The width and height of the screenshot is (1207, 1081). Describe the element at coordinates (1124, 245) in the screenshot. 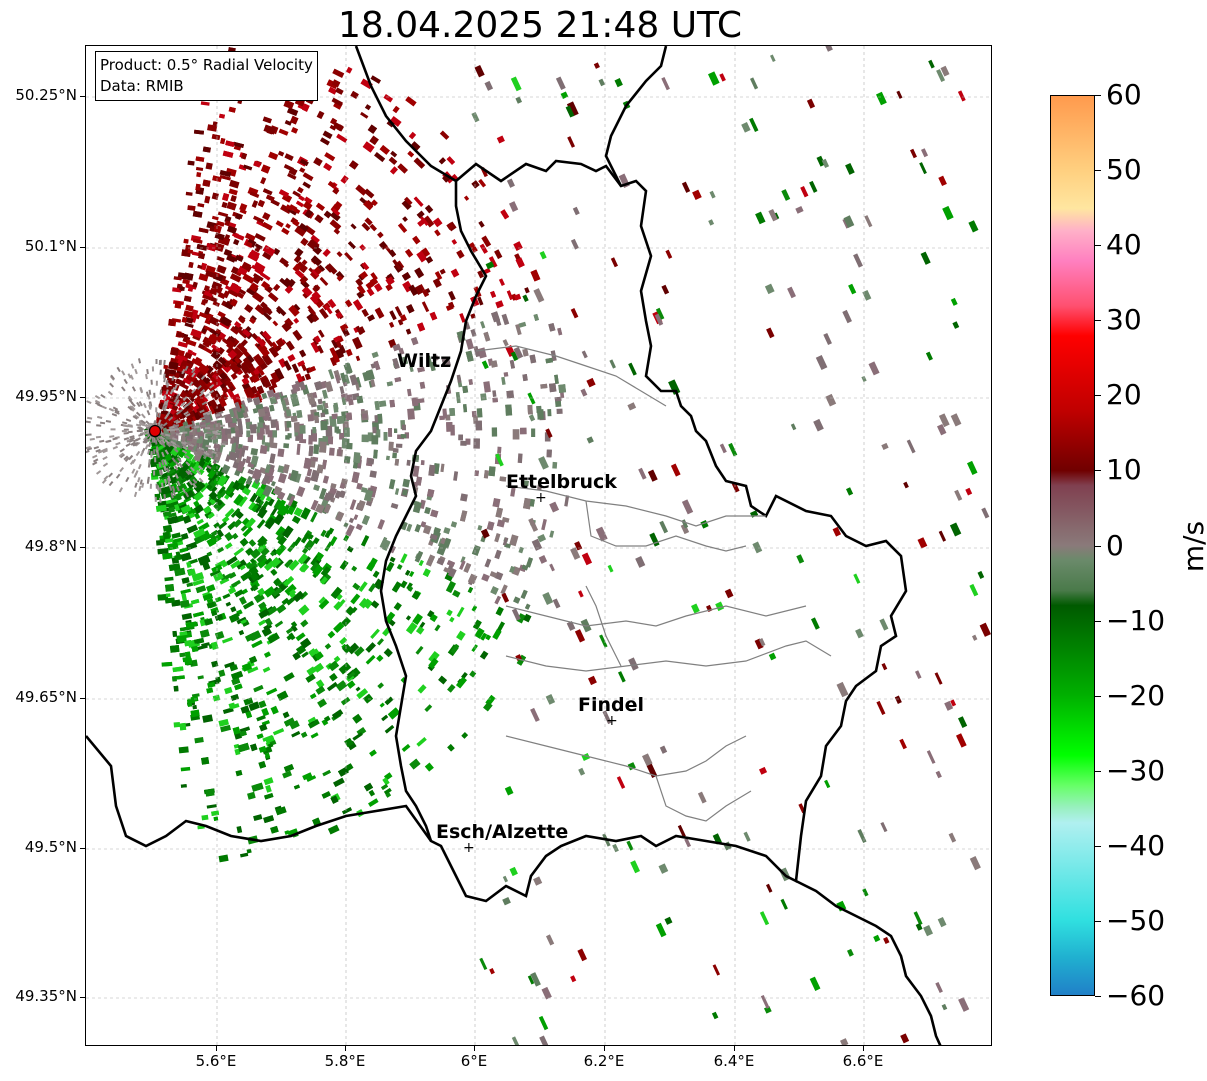

I see `colorbar-tick-label: 40` at that location.